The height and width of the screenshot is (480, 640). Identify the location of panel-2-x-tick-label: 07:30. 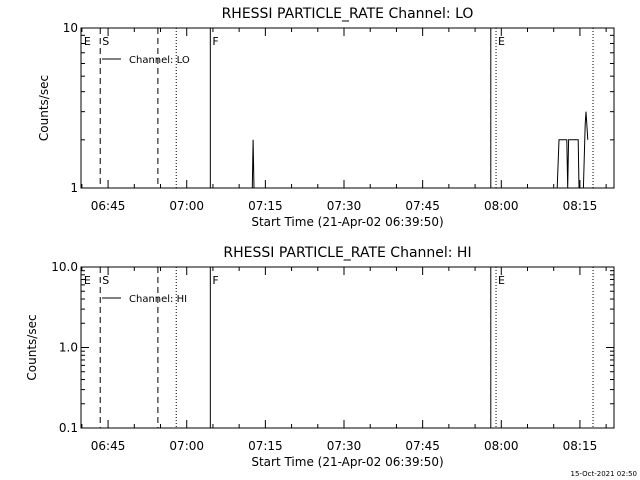
(344, 446).